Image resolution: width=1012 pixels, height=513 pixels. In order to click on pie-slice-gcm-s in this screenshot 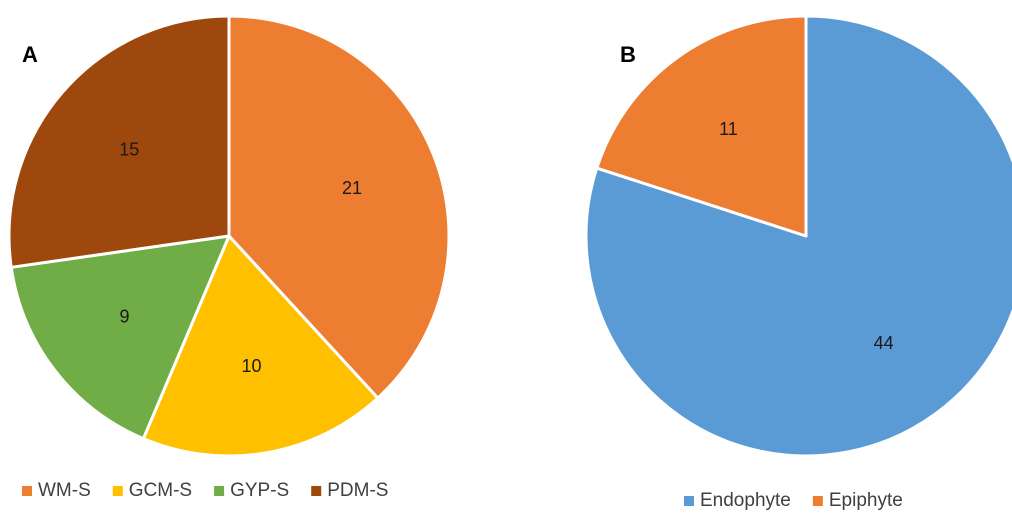, I will do `click(260, 346)`.